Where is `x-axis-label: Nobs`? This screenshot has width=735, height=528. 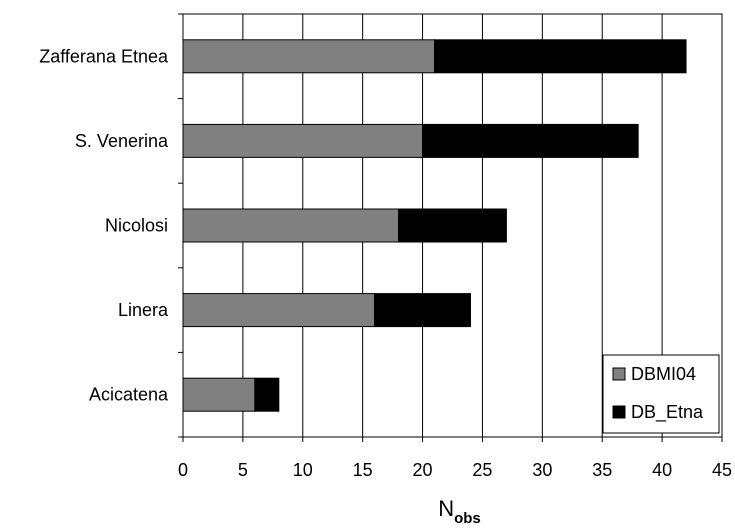
x-axis-label: Nobs is located at coordinates (459, 511).